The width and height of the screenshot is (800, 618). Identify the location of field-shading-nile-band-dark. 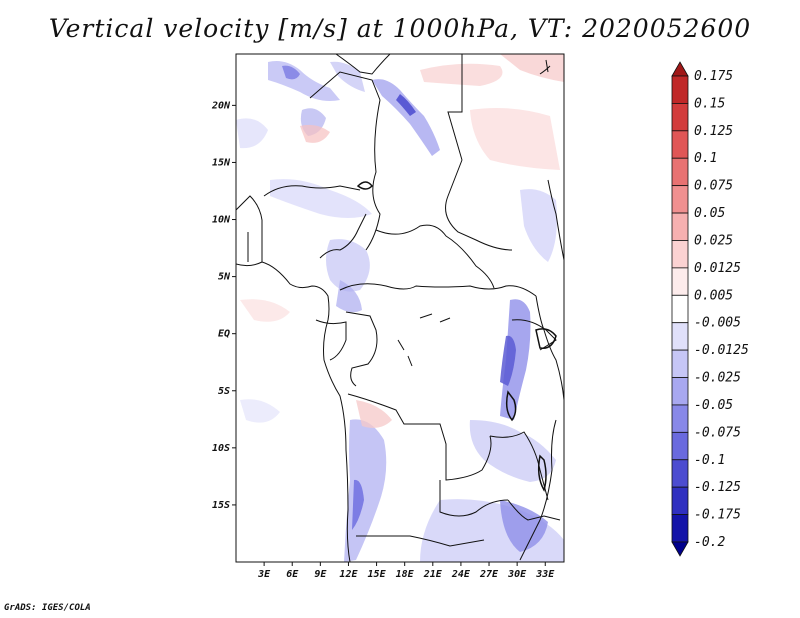
(406, 105).